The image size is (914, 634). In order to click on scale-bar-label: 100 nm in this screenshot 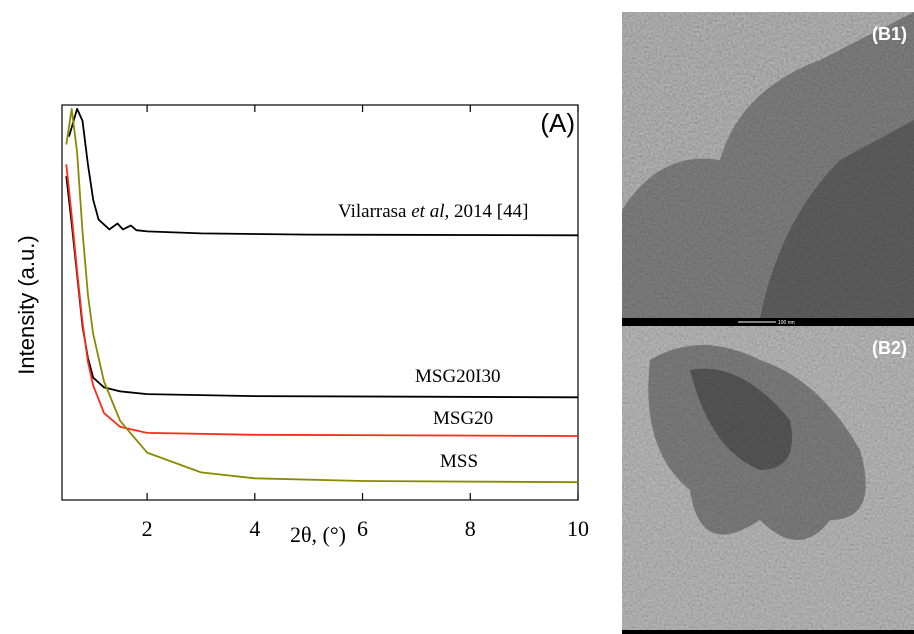, I will do `click(786, 323)`.